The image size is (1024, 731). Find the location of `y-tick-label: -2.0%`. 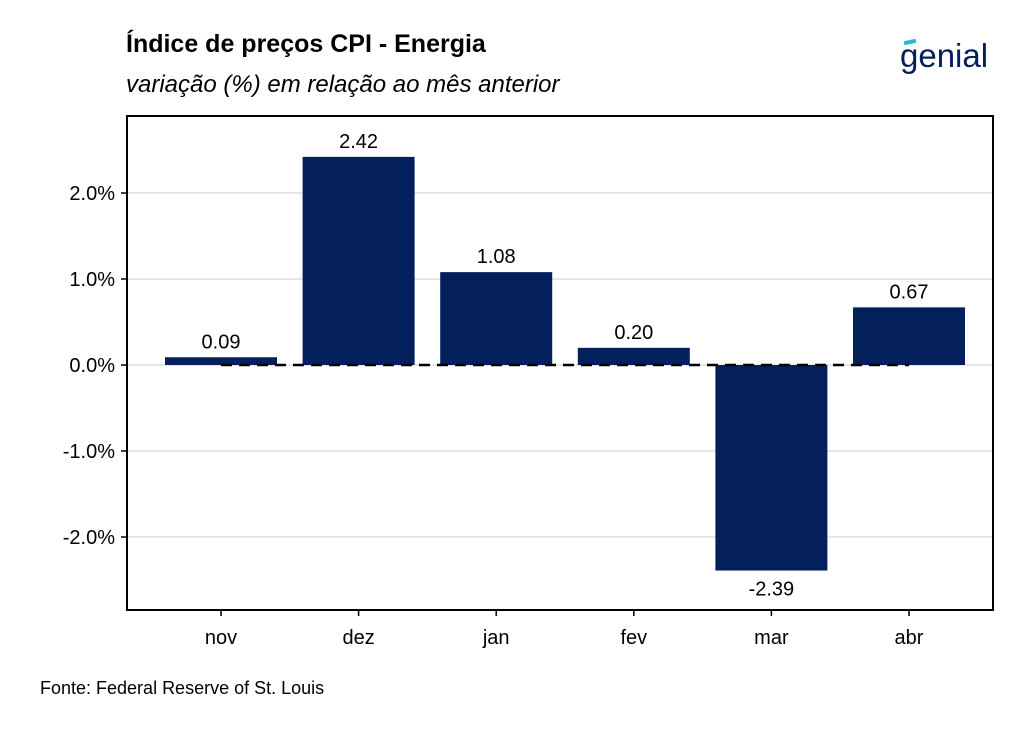

y-tick-label: -2.0% is located at coordinates (89, 538).